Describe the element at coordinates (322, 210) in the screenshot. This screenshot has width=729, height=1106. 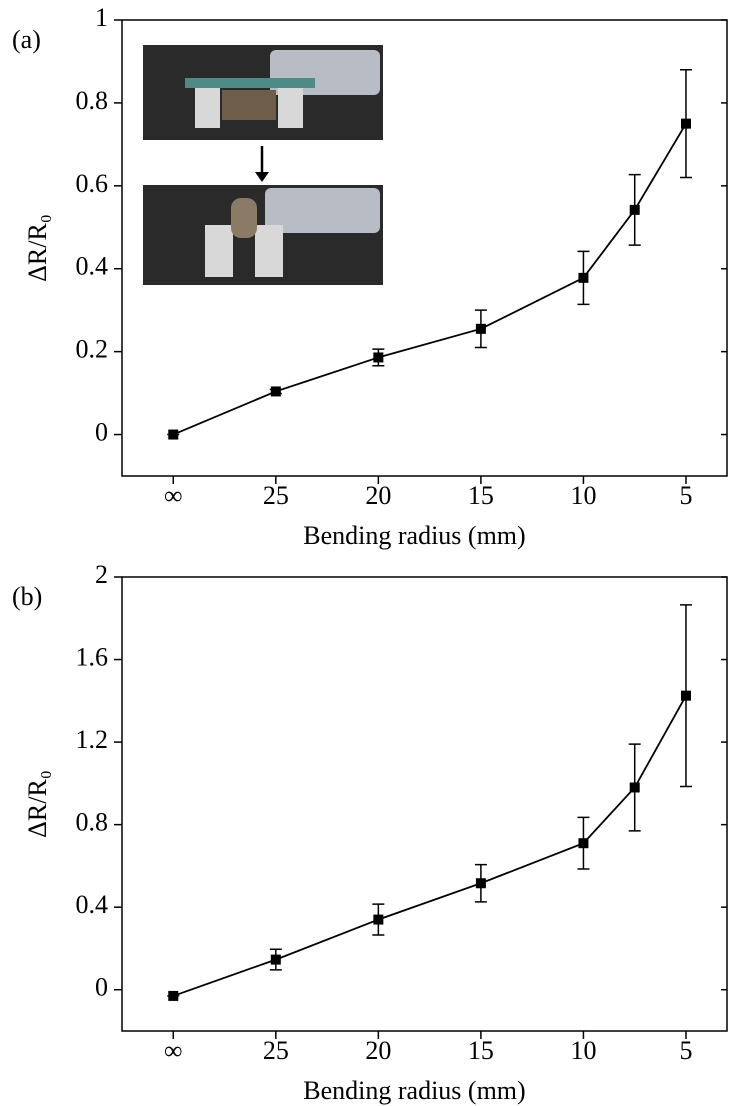
I see `photo-device` at that location.